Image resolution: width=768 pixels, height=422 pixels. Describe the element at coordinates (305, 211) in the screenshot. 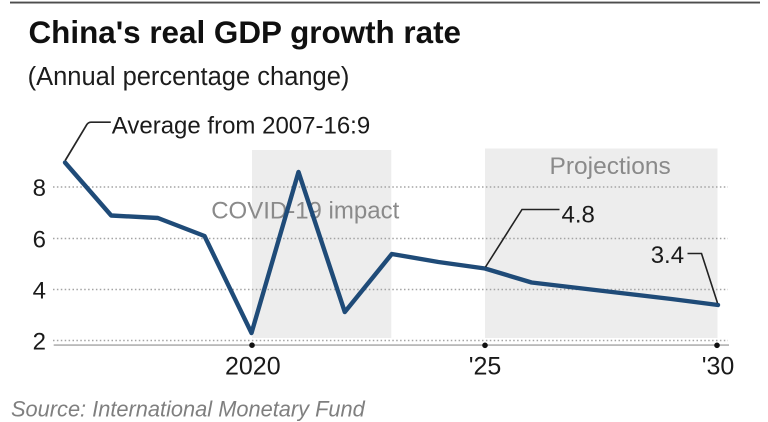

I see `svg-text: COVID-19 impact` at that location.